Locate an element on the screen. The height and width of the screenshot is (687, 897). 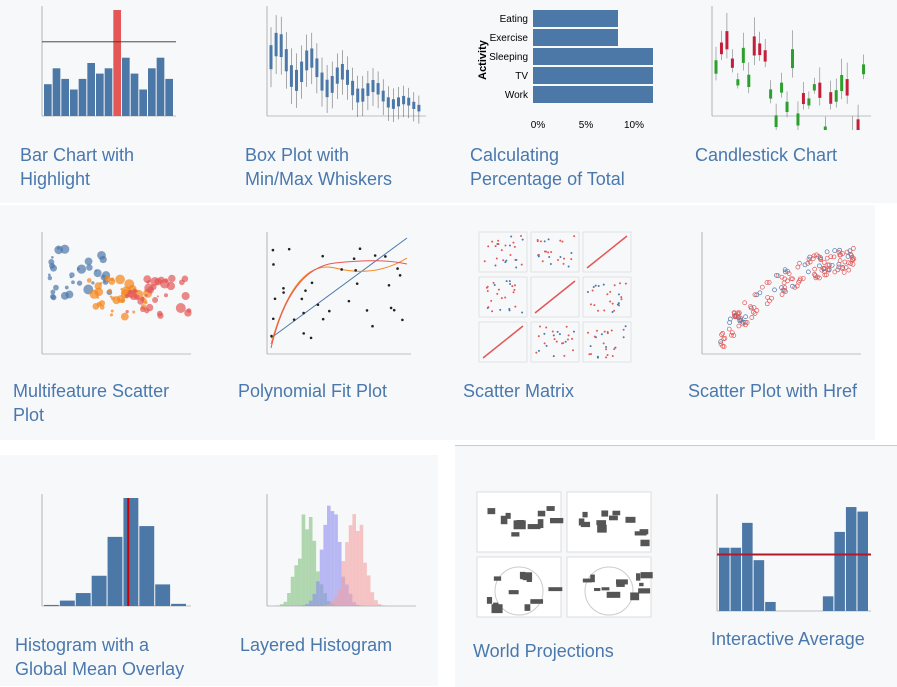
category-label: Sleeping is located at coordinates (508, 57).